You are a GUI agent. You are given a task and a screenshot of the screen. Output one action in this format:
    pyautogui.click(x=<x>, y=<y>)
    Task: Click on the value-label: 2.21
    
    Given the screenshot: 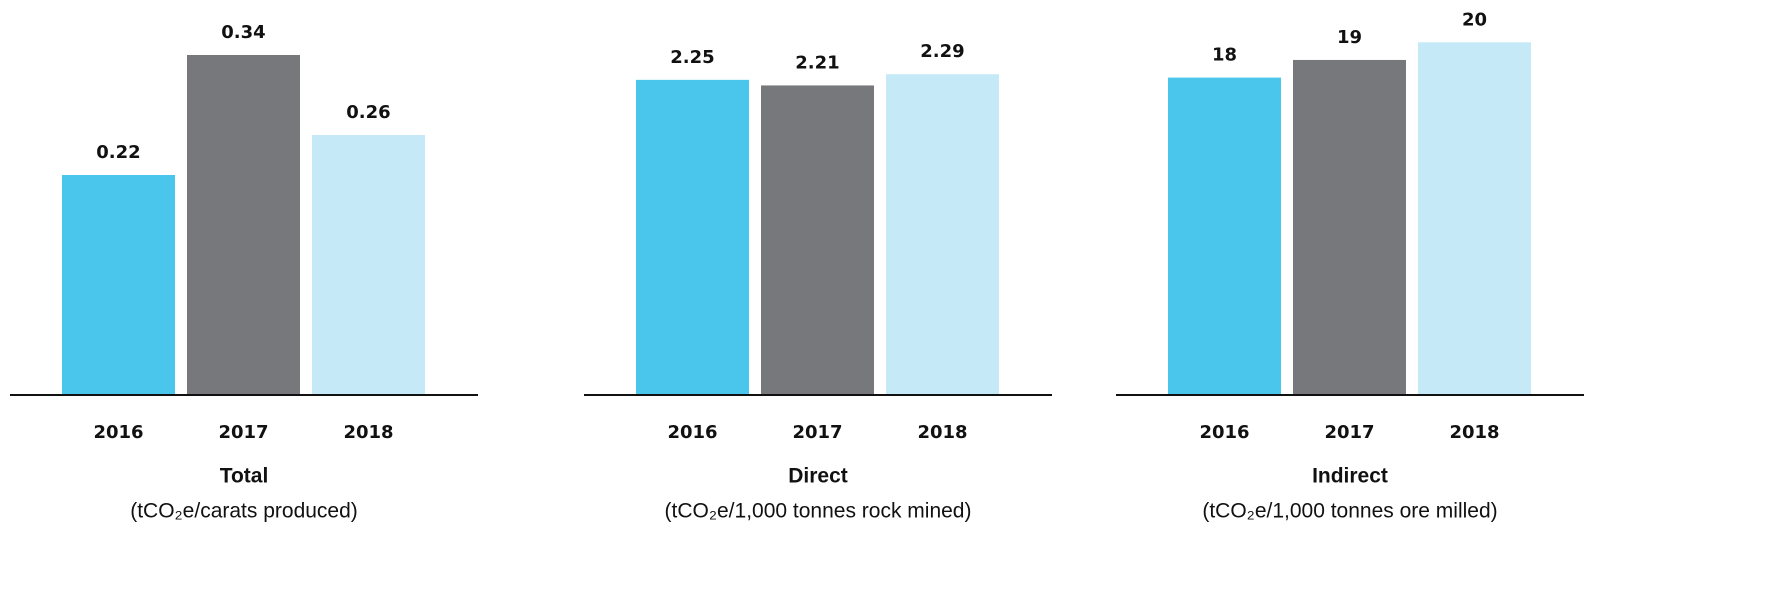 What is the action you would take?
    pyautogui.click(x=817, y=62)
    